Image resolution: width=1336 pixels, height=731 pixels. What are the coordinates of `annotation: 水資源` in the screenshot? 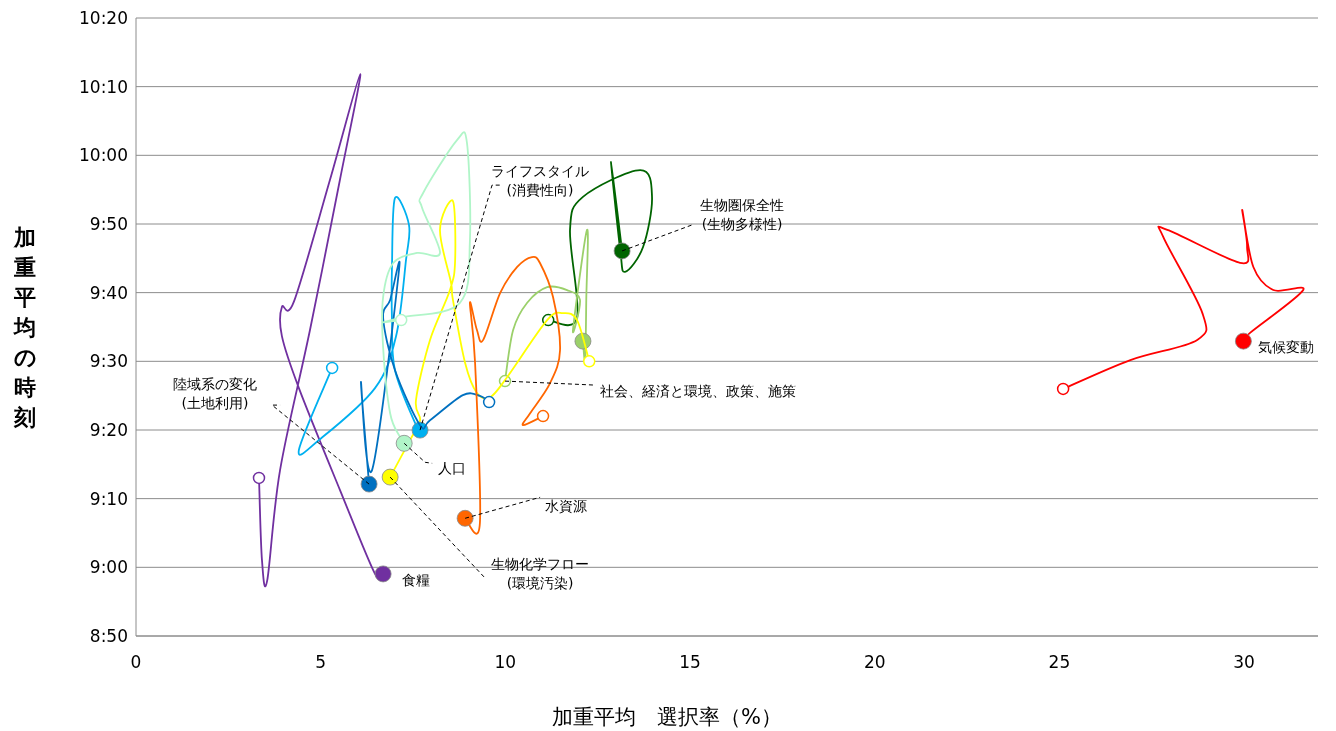 It's located at (566, 506).